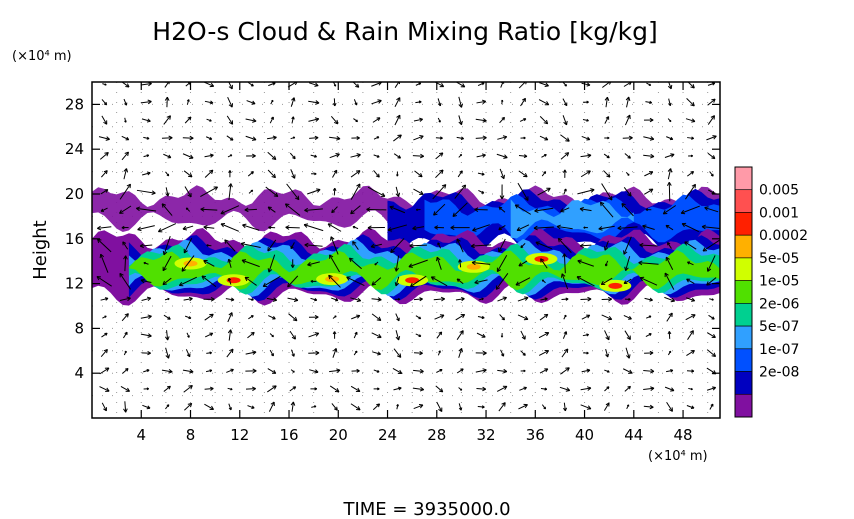  Describe the element at coordinates (191, 435) in the screenshot. I see `x-tick-label: 8` at that location.